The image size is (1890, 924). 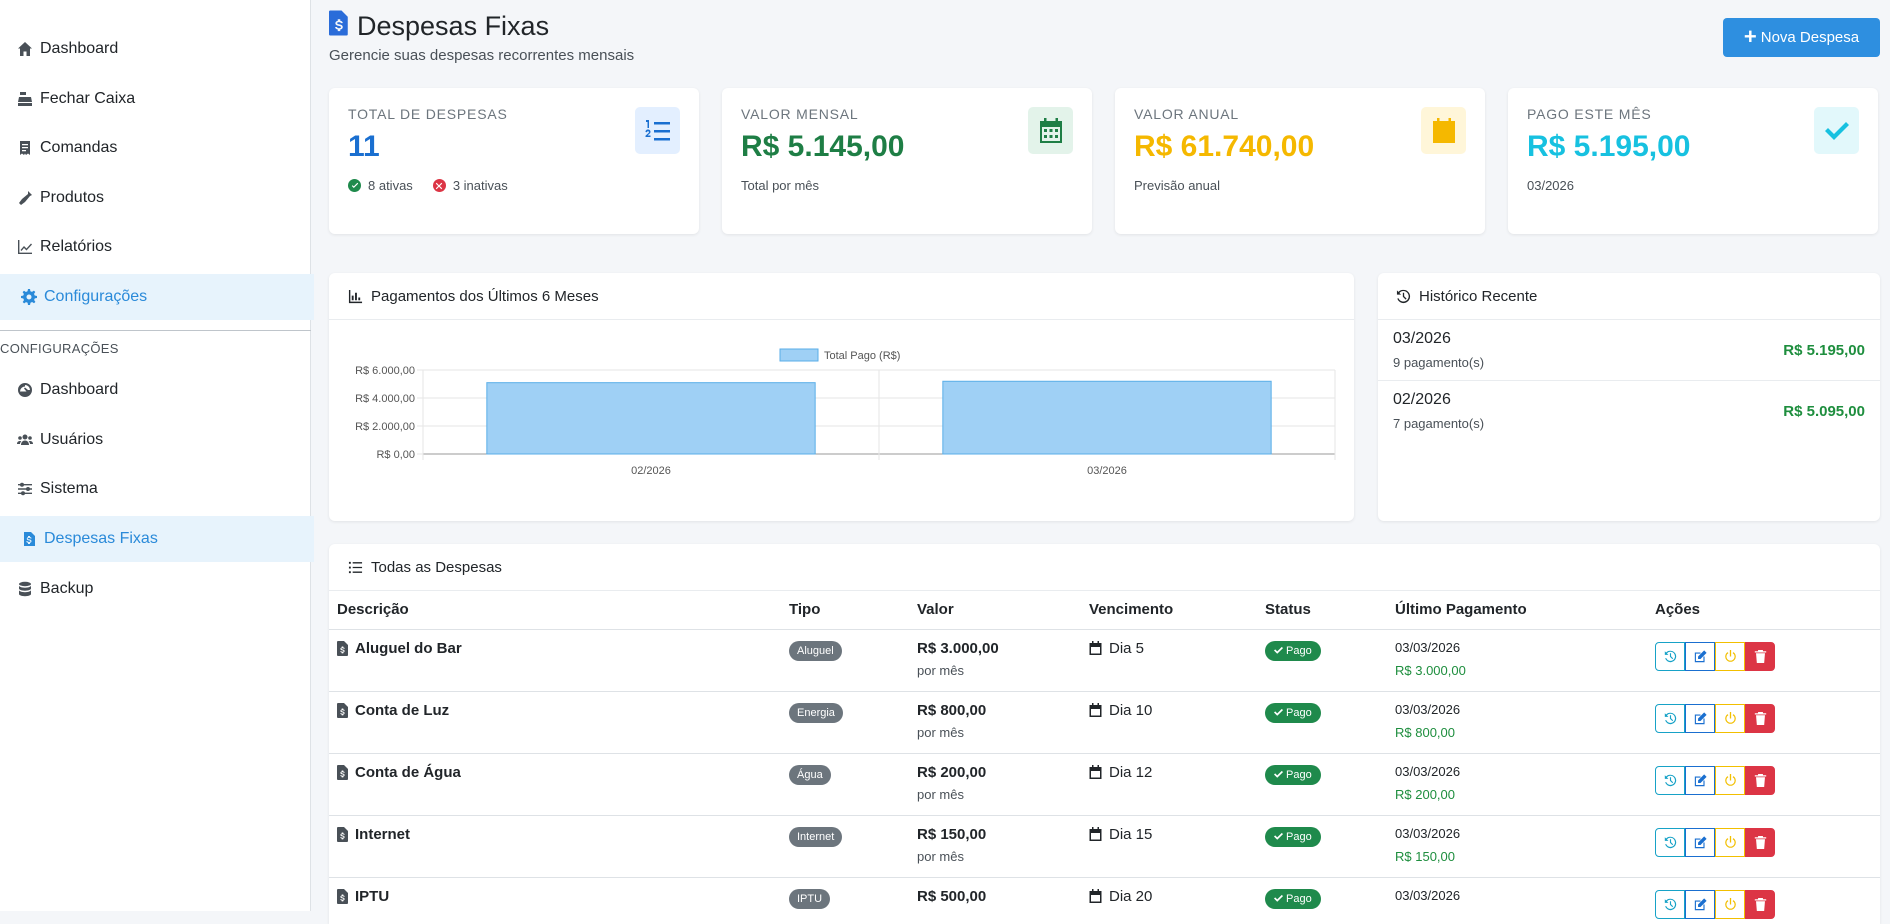 I want to click on sidebar-item-dashboard: Dashboard, so click(x=157, y=49).